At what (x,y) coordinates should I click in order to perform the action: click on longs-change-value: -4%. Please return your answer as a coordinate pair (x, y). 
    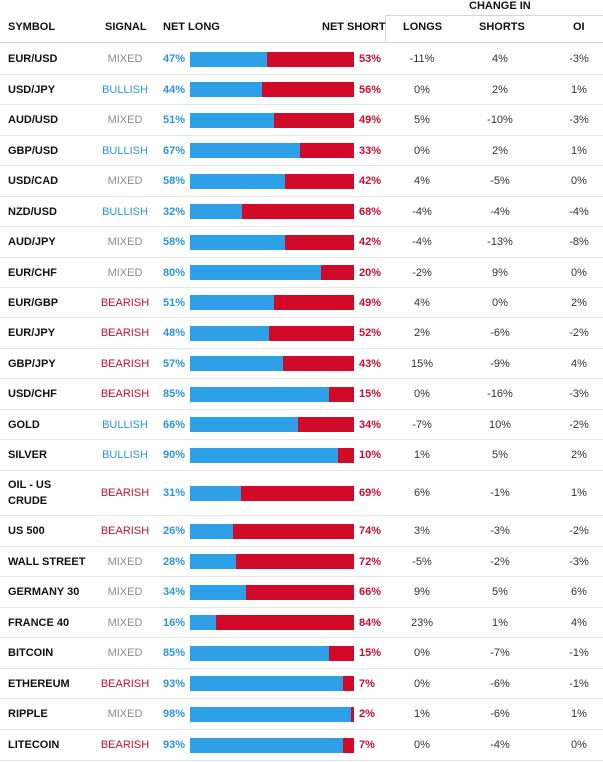
    Looking at the image, I should click on (422, 242).